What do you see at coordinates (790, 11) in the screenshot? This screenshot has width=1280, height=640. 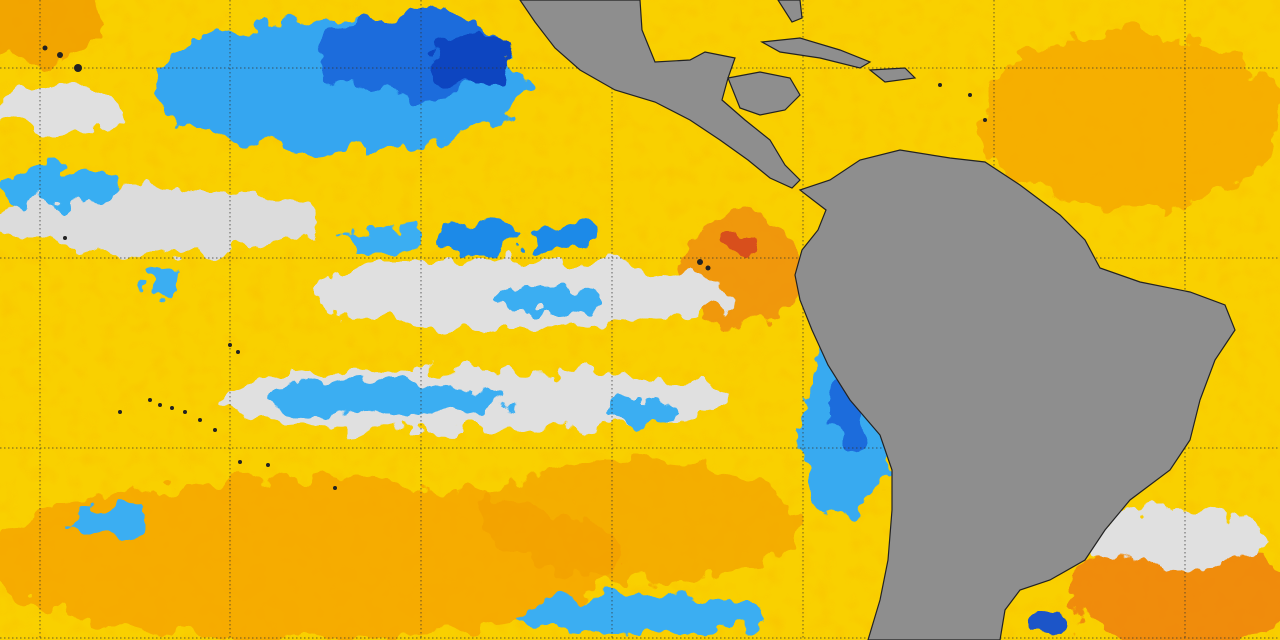 I see `florida` at bounding box center [790, 11].